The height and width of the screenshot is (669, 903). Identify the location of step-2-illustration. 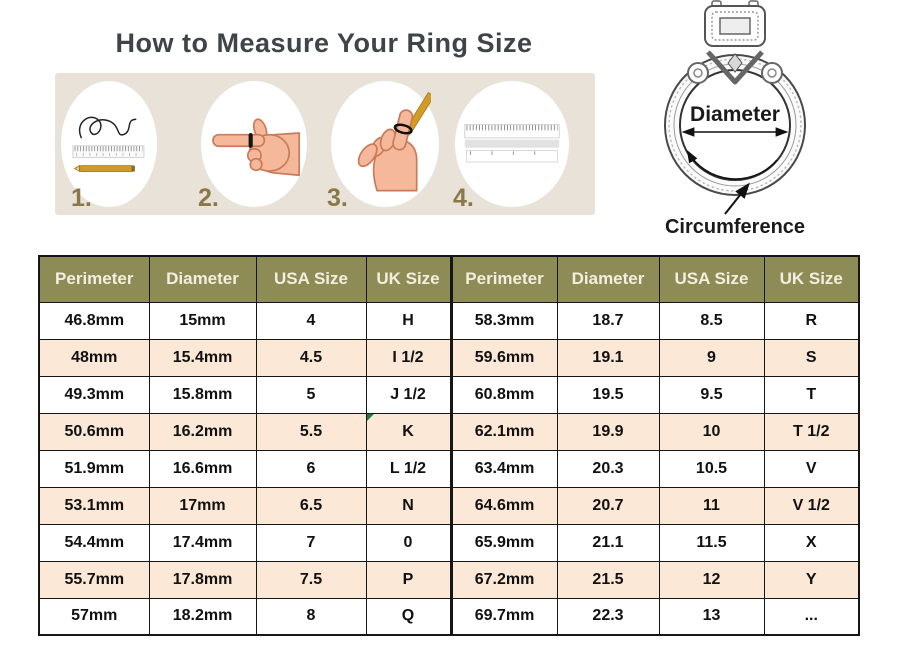
(254, 144).